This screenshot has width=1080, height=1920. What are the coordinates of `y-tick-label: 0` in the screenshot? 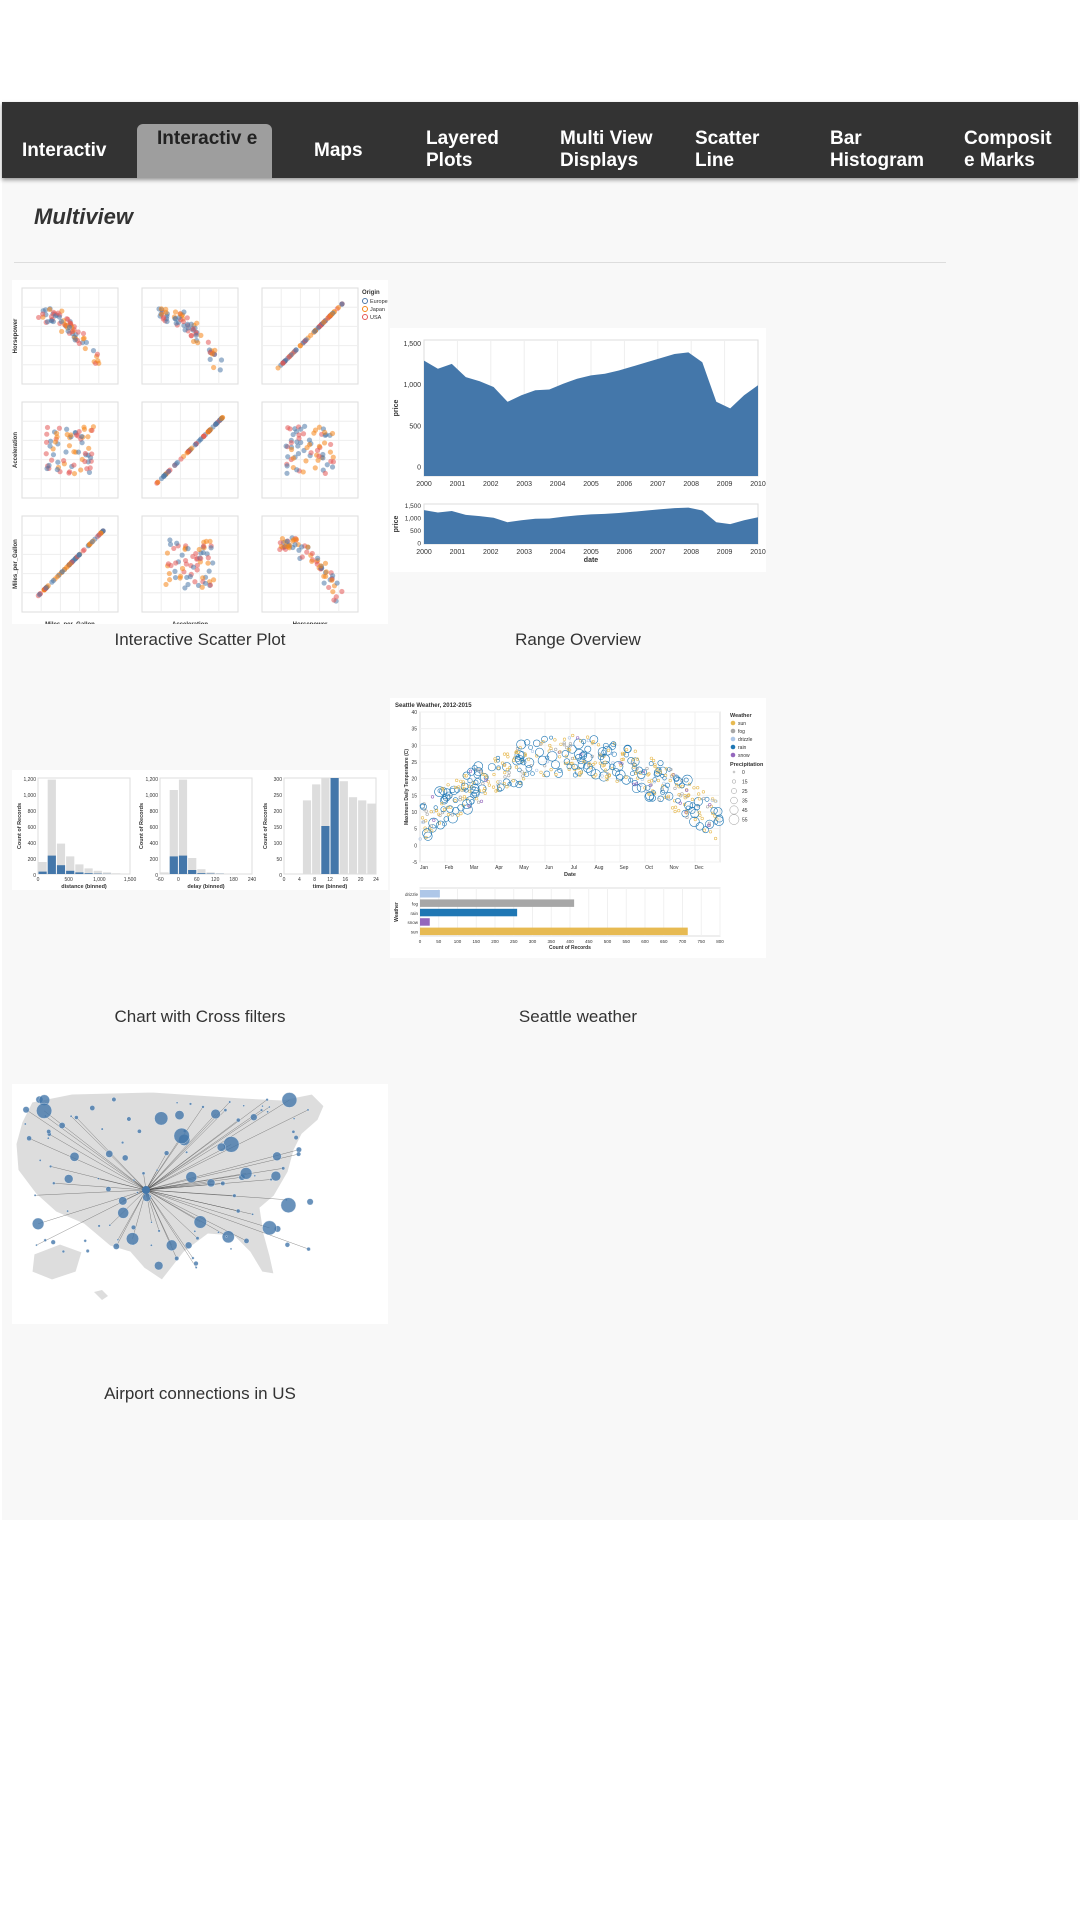 It's located at (156, 876).